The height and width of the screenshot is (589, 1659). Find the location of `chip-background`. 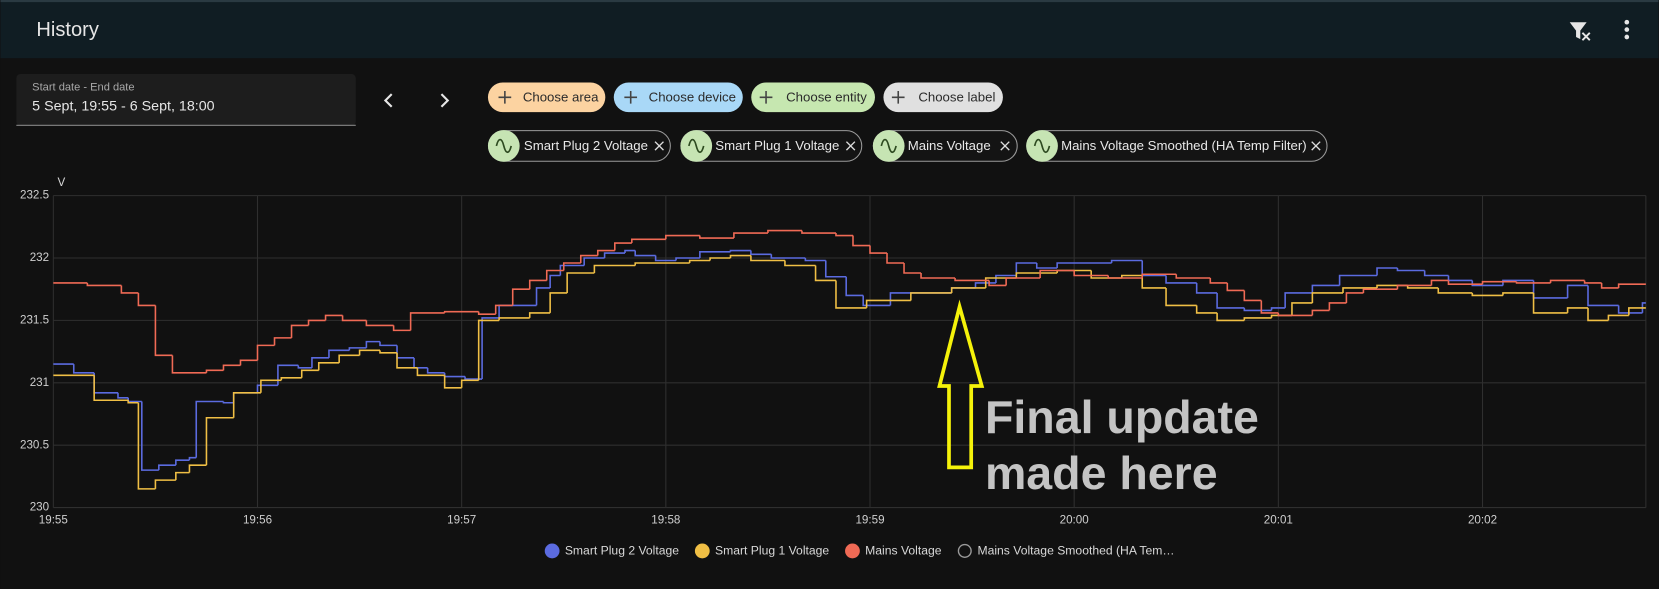

chip-background is located at coordinates (546, 97).